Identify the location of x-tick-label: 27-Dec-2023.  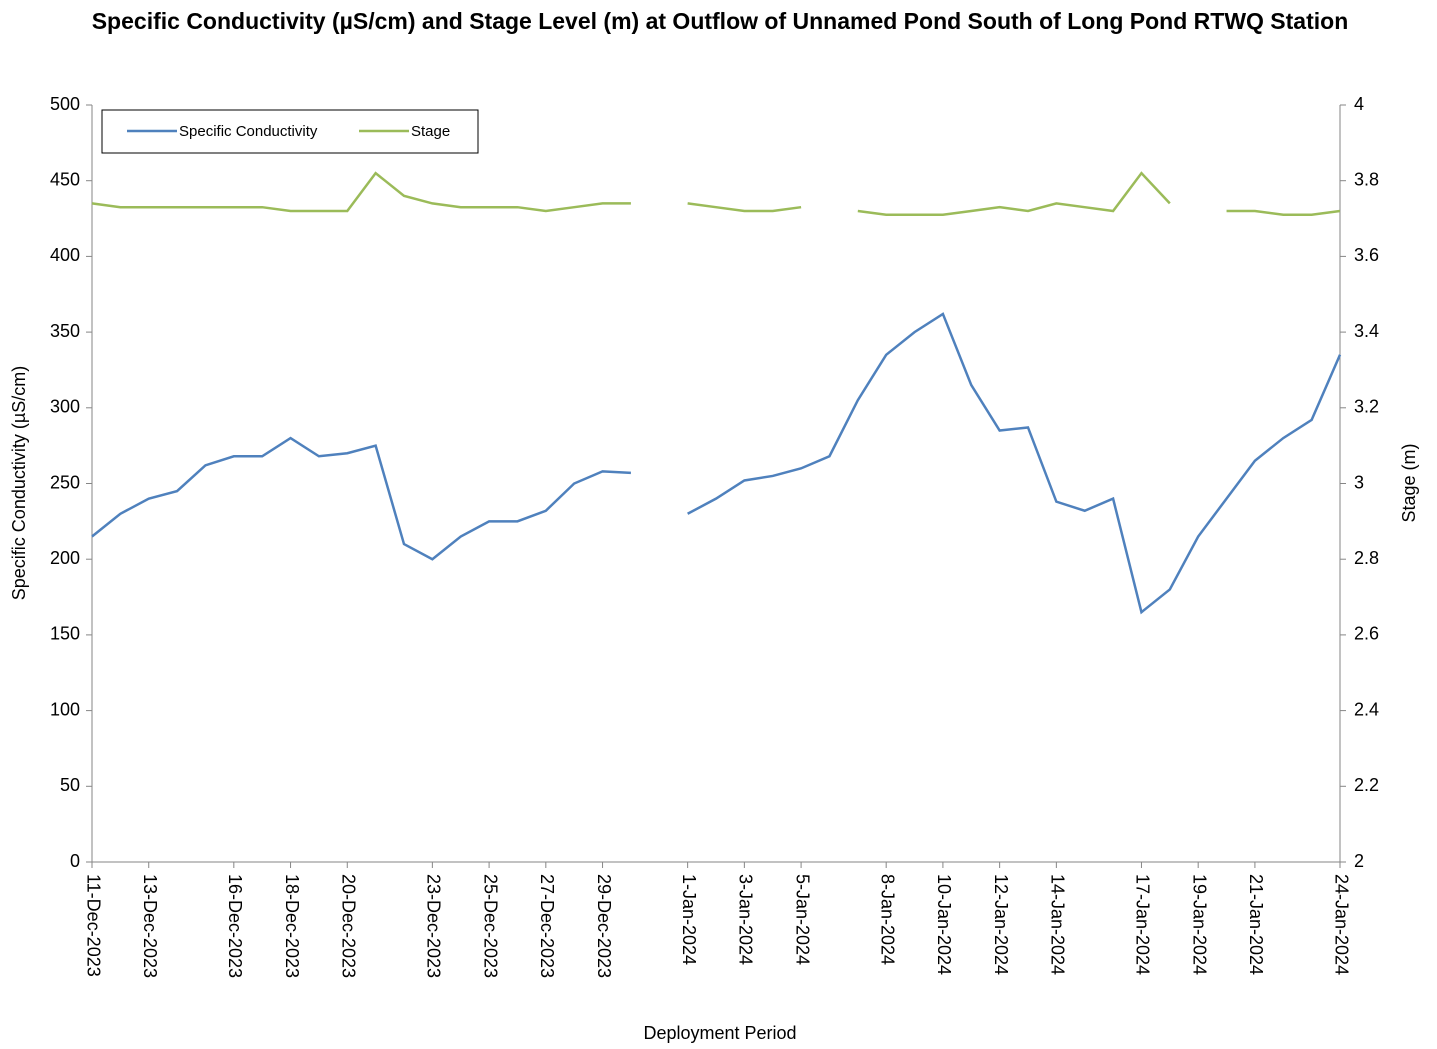
(547, 926).